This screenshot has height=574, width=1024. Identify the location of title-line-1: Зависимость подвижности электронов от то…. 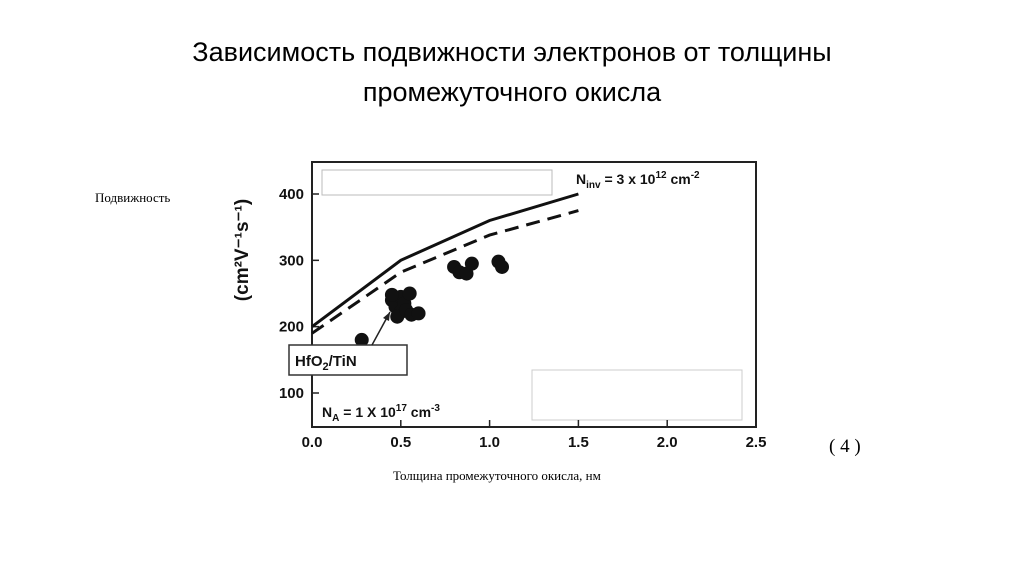
(512, 52).